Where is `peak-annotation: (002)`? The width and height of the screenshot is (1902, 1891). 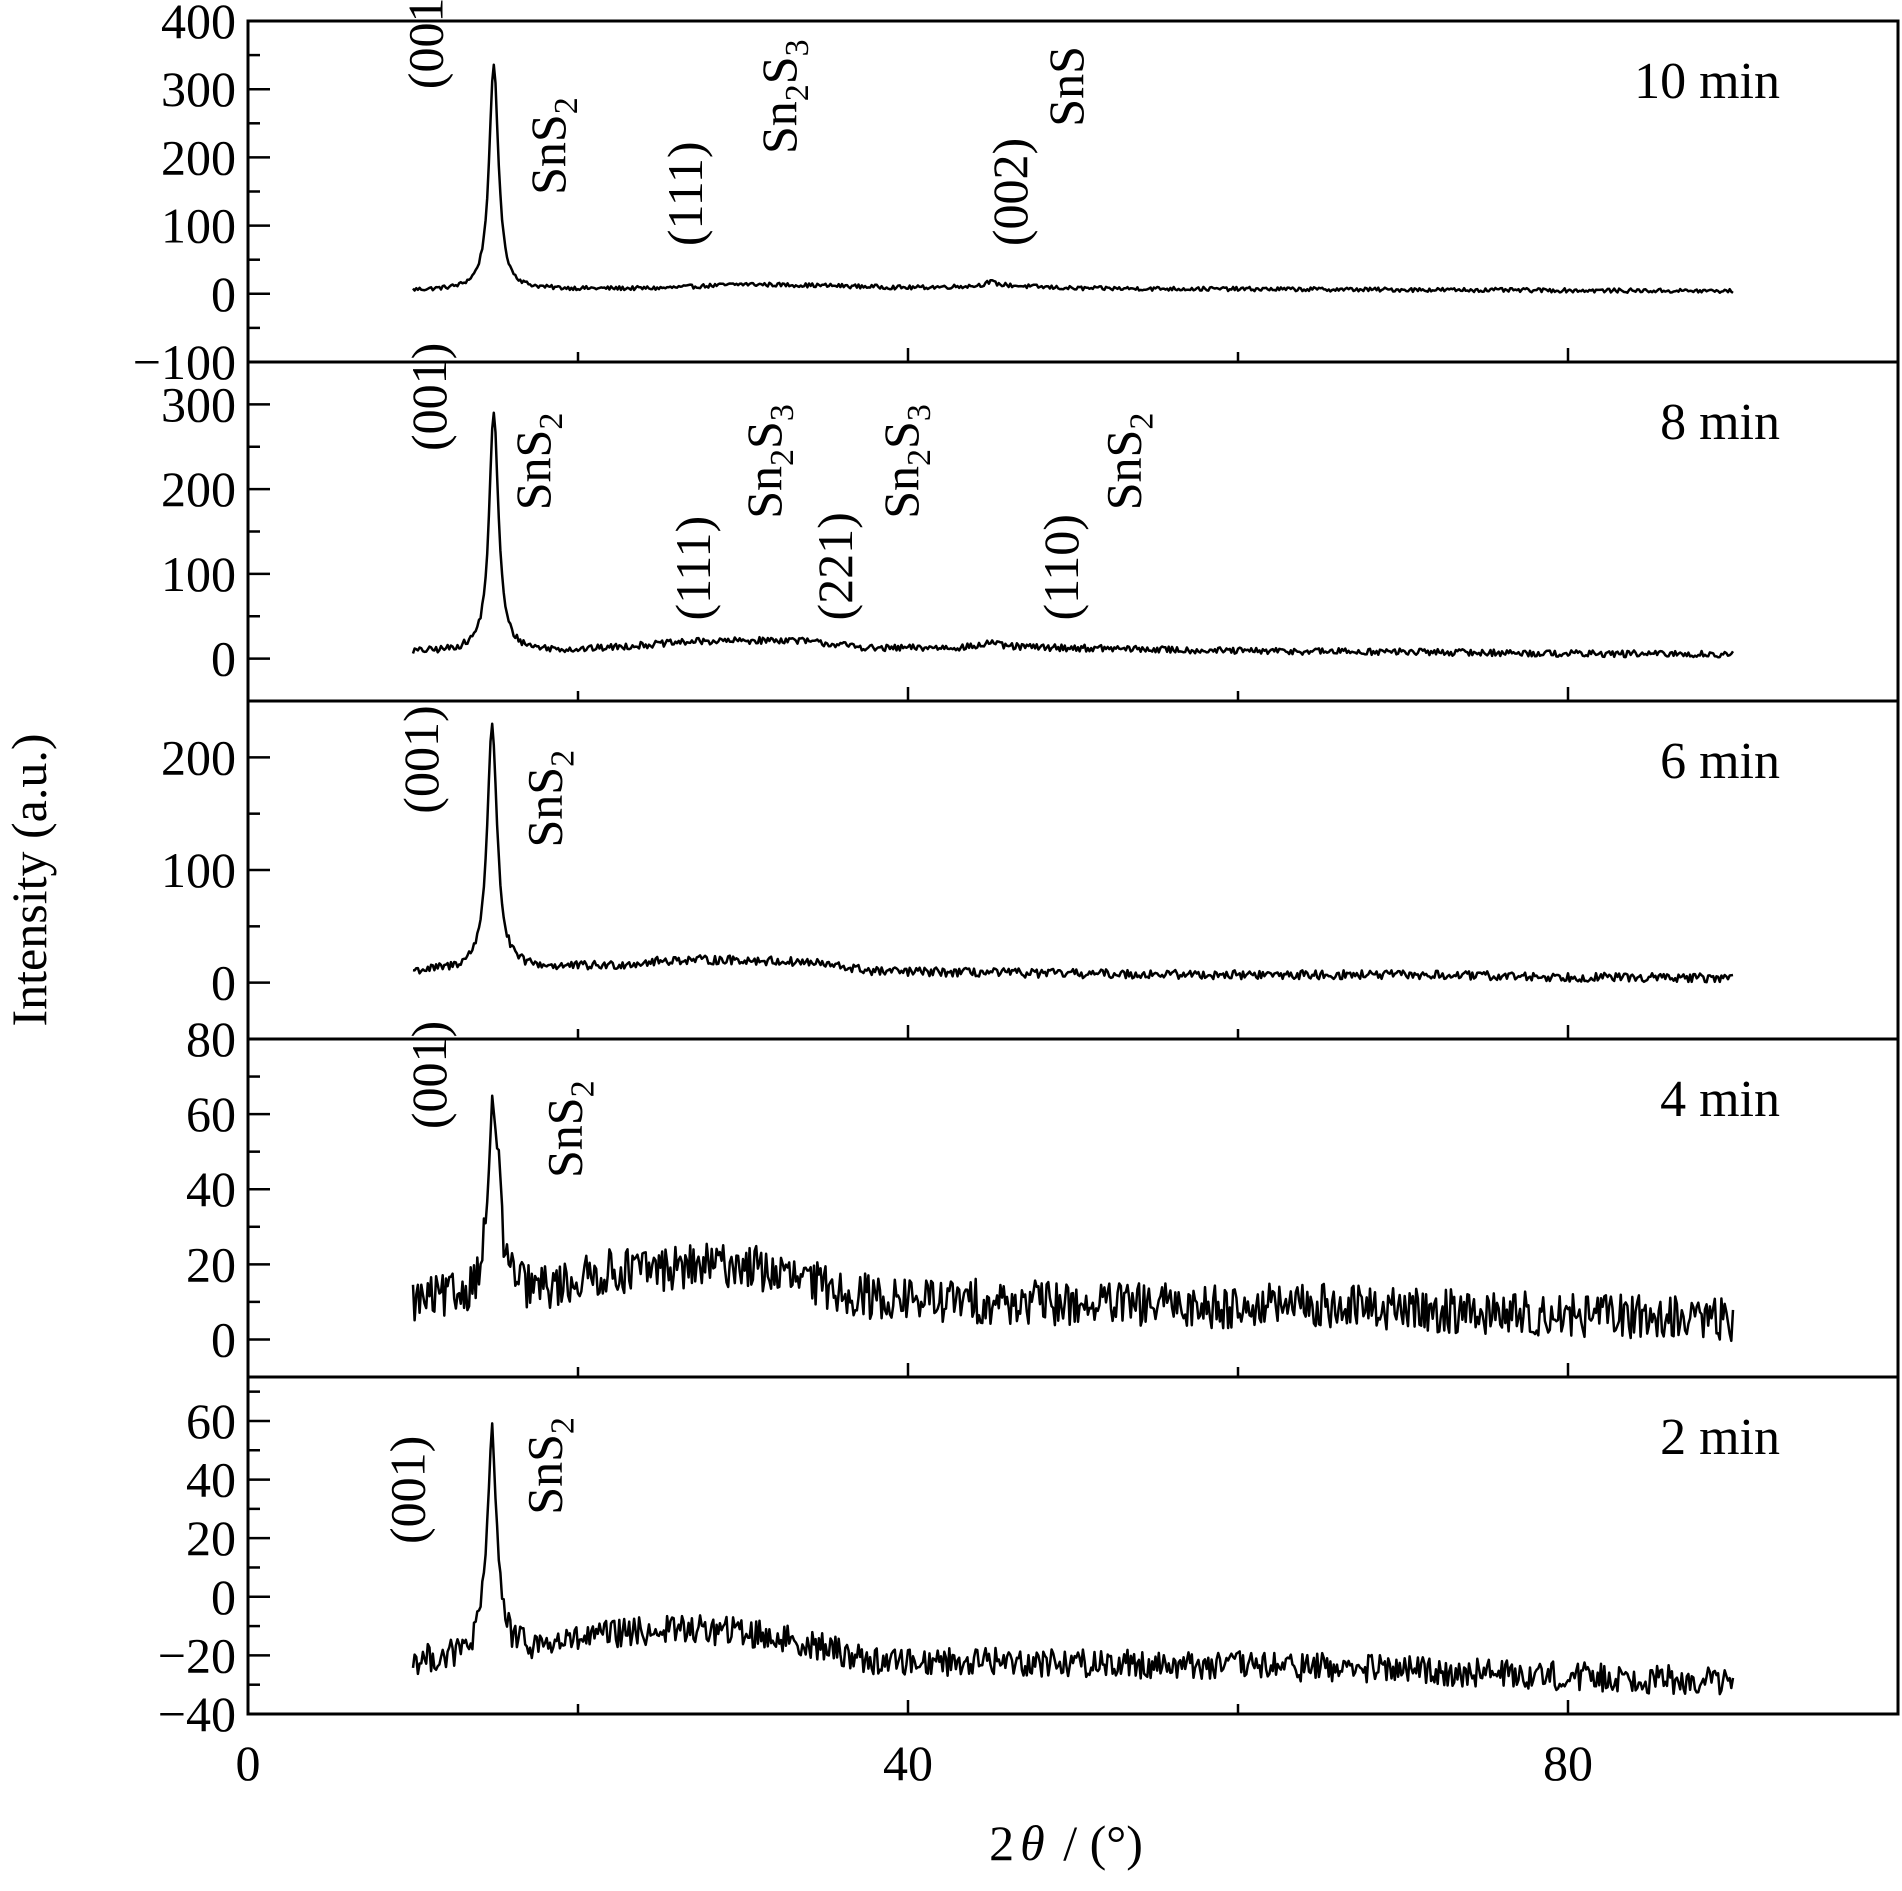
peak-annotation: (002) is located at coordinates (1010, 192).